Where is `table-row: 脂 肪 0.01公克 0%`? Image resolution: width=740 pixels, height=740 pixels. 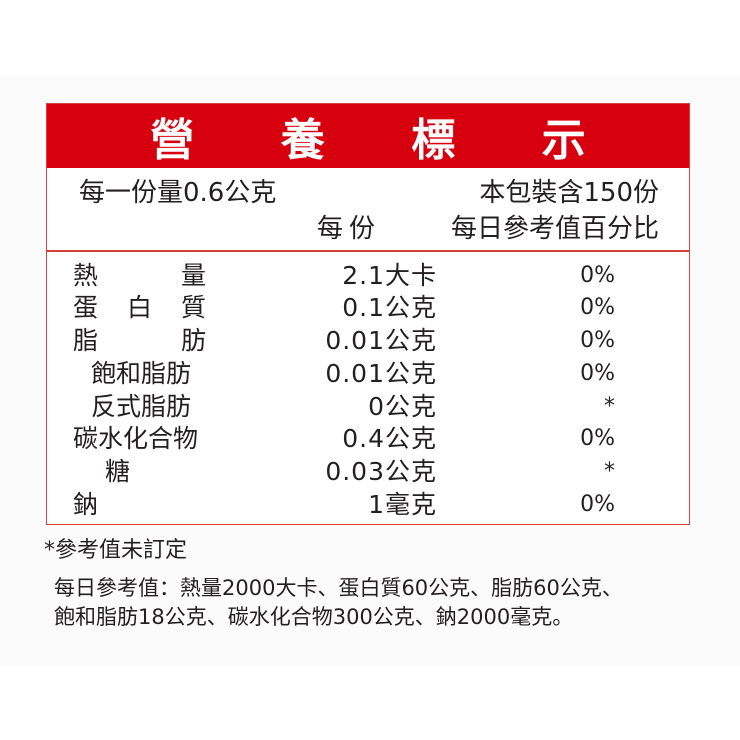 table-row: 脂 肪 0.01公克 0% is located at coordinates (368, 342).